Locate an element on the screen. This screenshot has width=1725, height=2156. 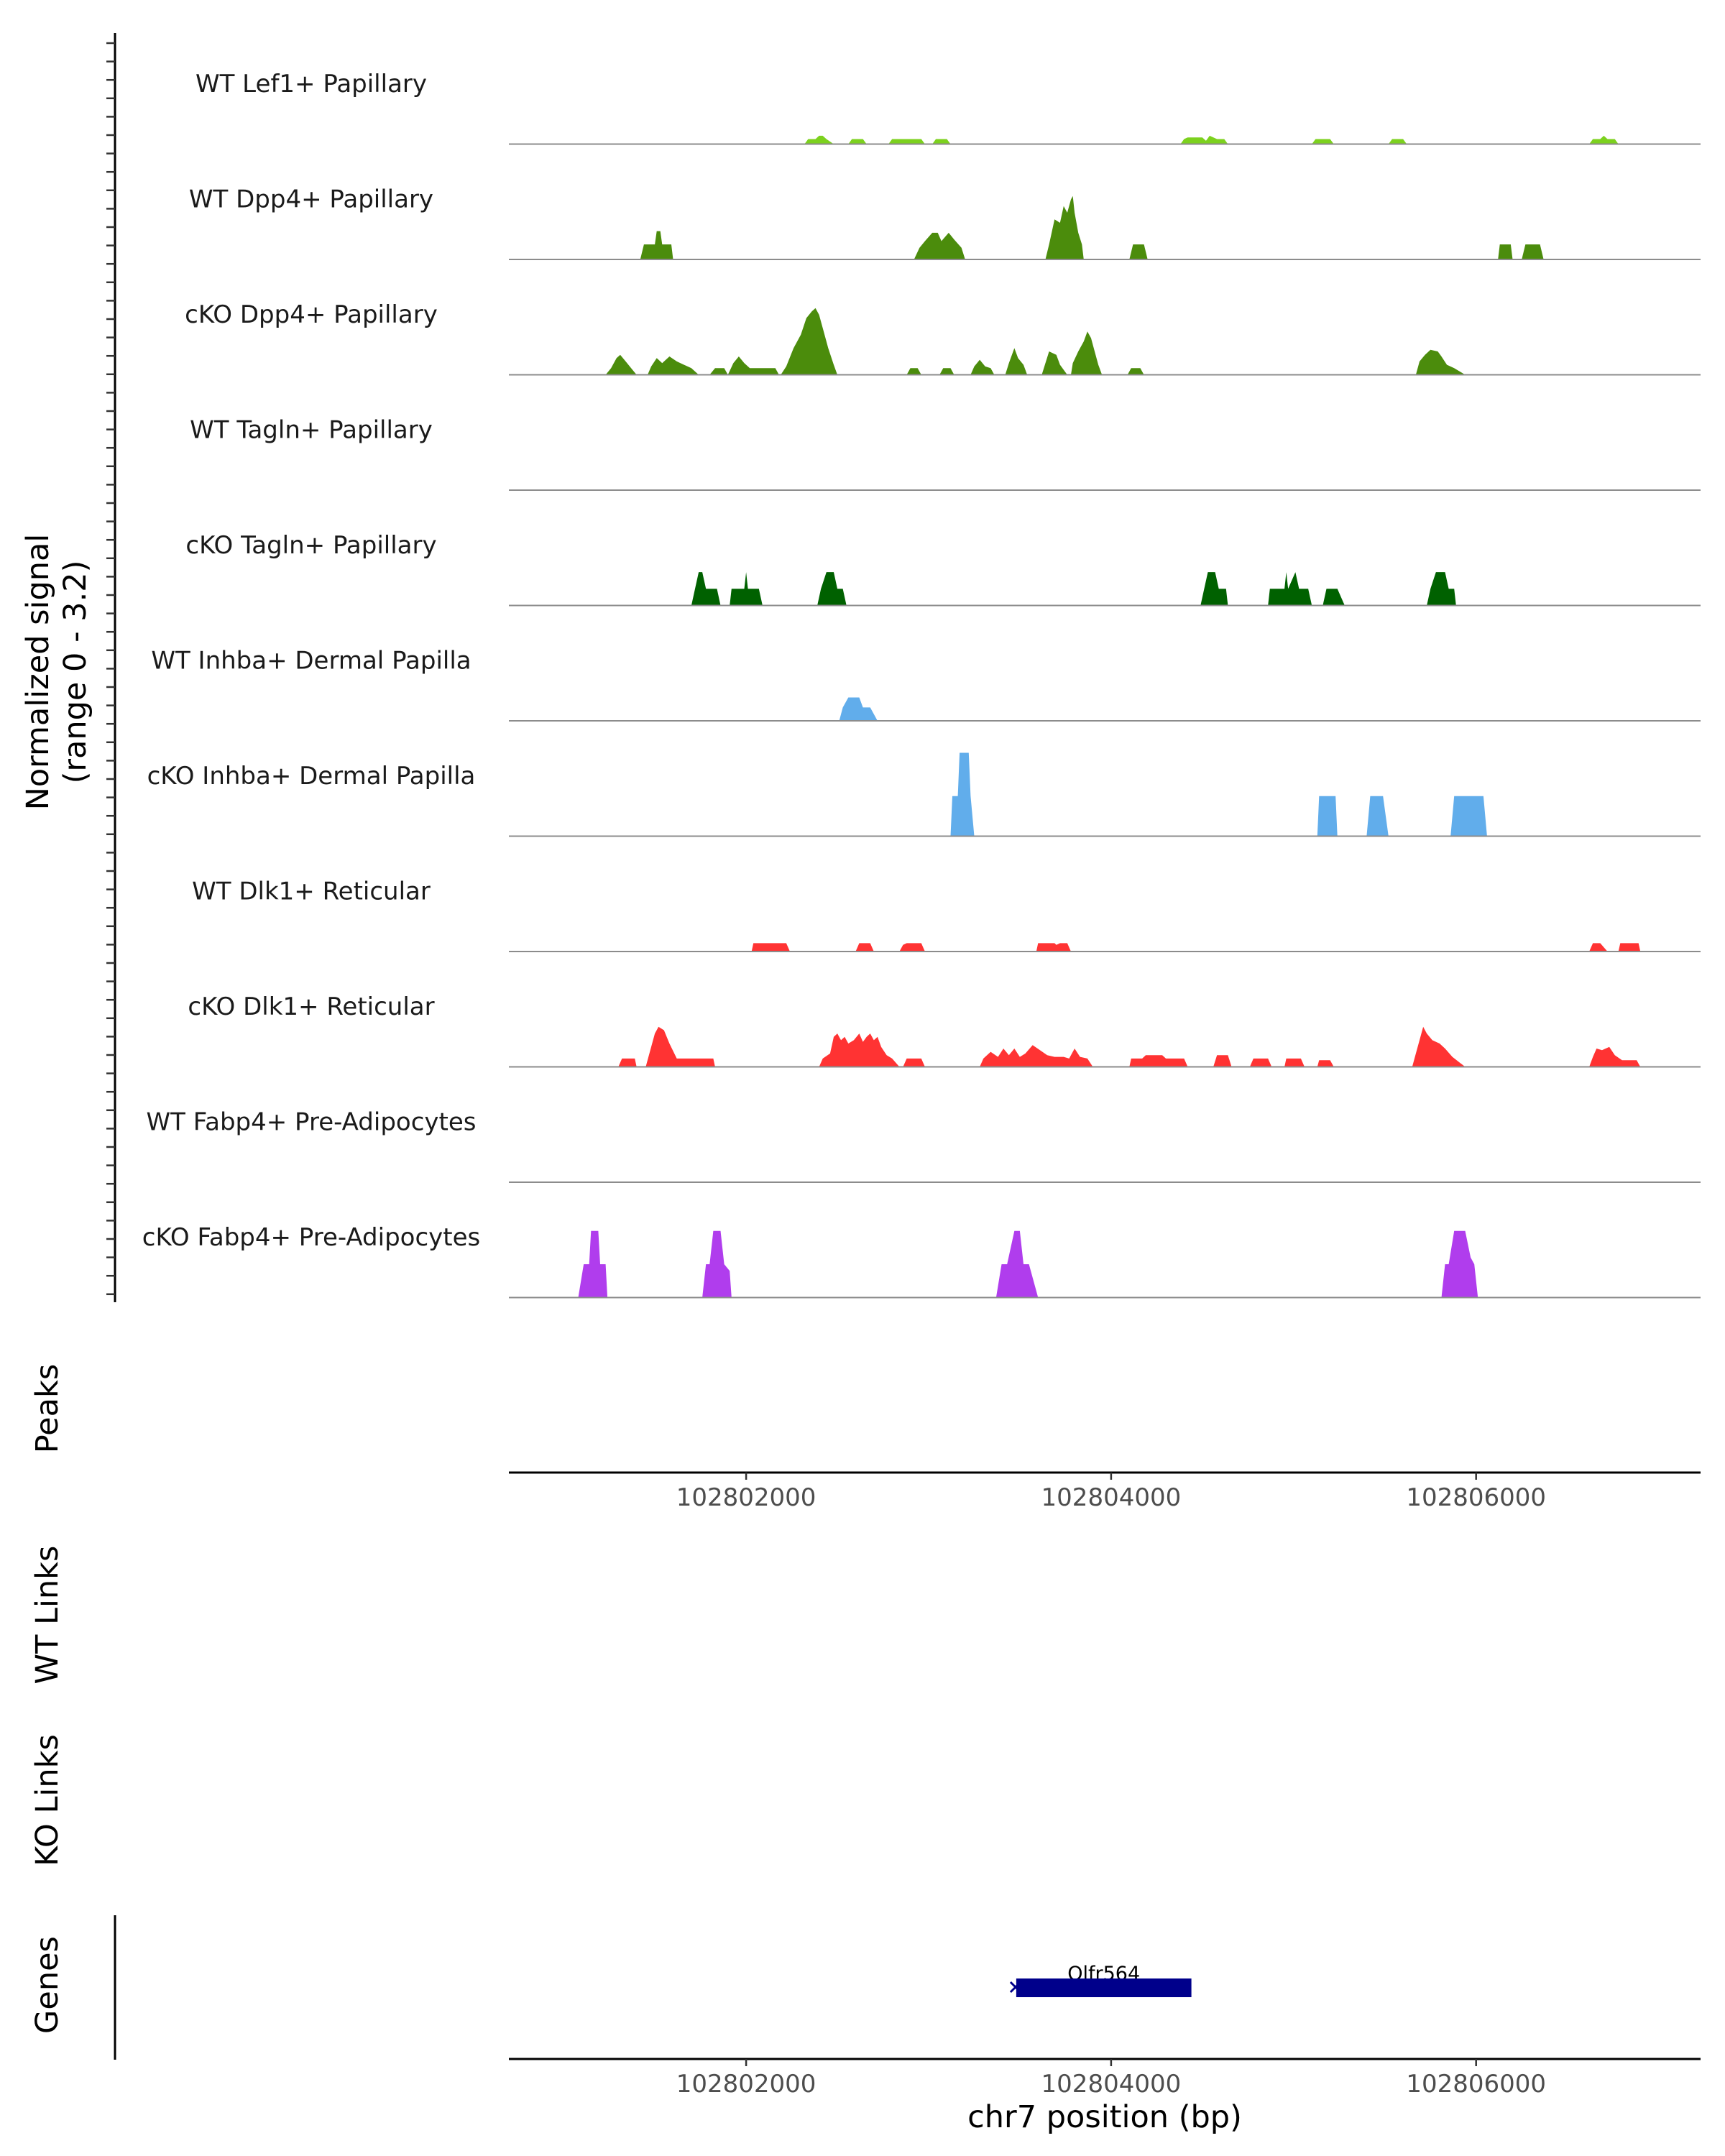
track-cko-dlk1-reticular: cKO Dlk1+ Reticular is located at coordinates (944, 1030).